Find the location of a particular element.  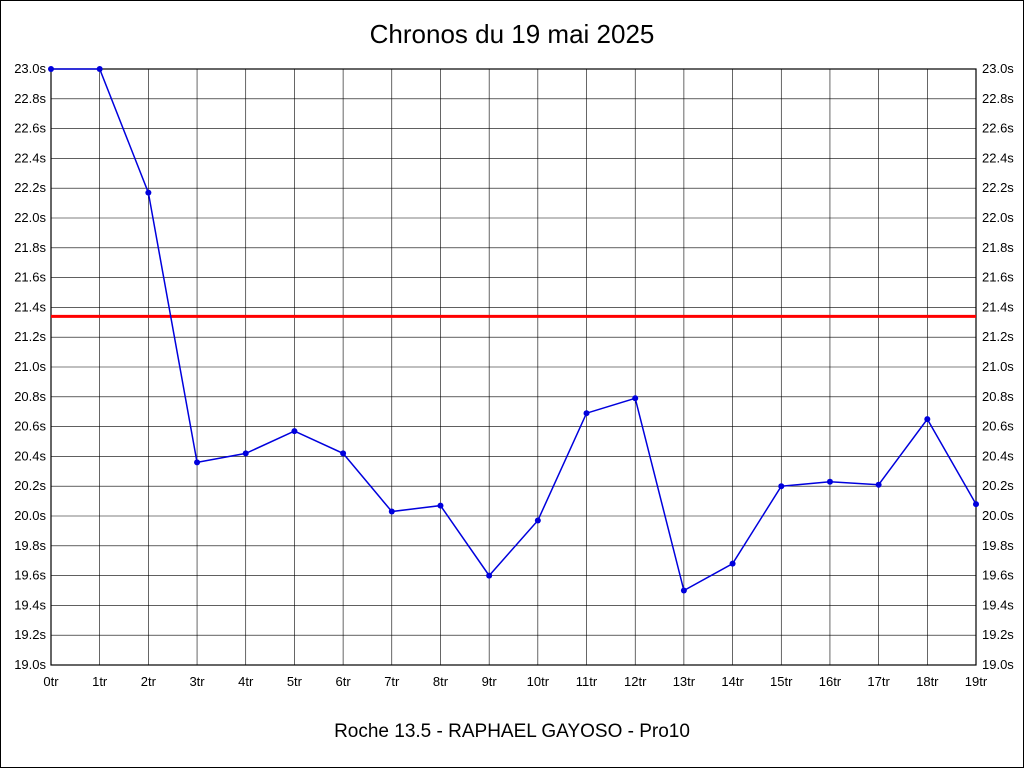

x-tick-label: 6tr is located at coordinates (344, 681).